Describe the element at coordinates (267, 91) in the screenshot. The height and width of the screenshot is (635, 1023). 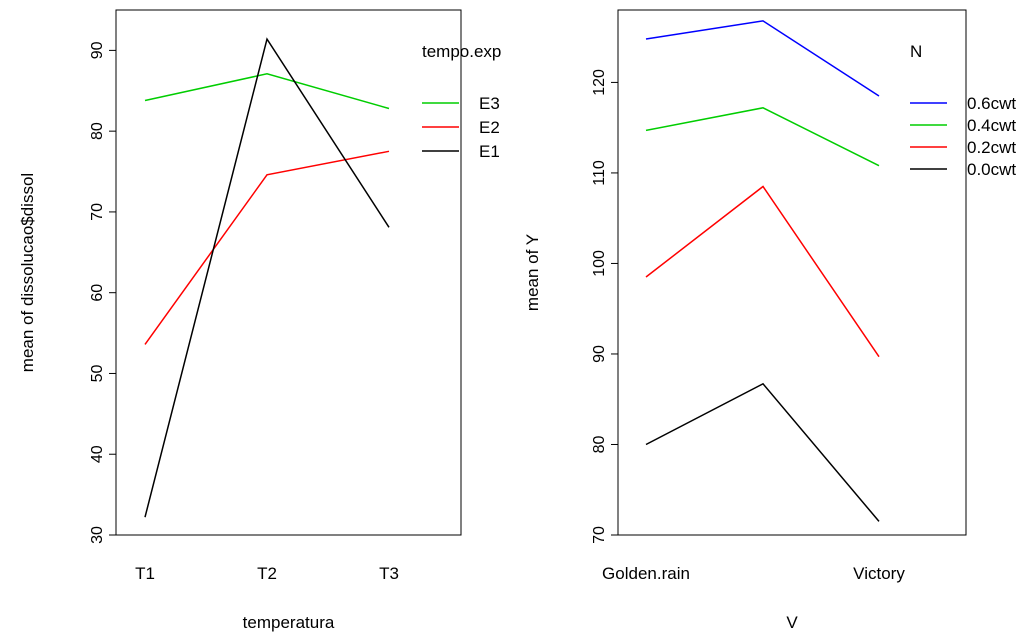
I see `series-line-e3` at that location.